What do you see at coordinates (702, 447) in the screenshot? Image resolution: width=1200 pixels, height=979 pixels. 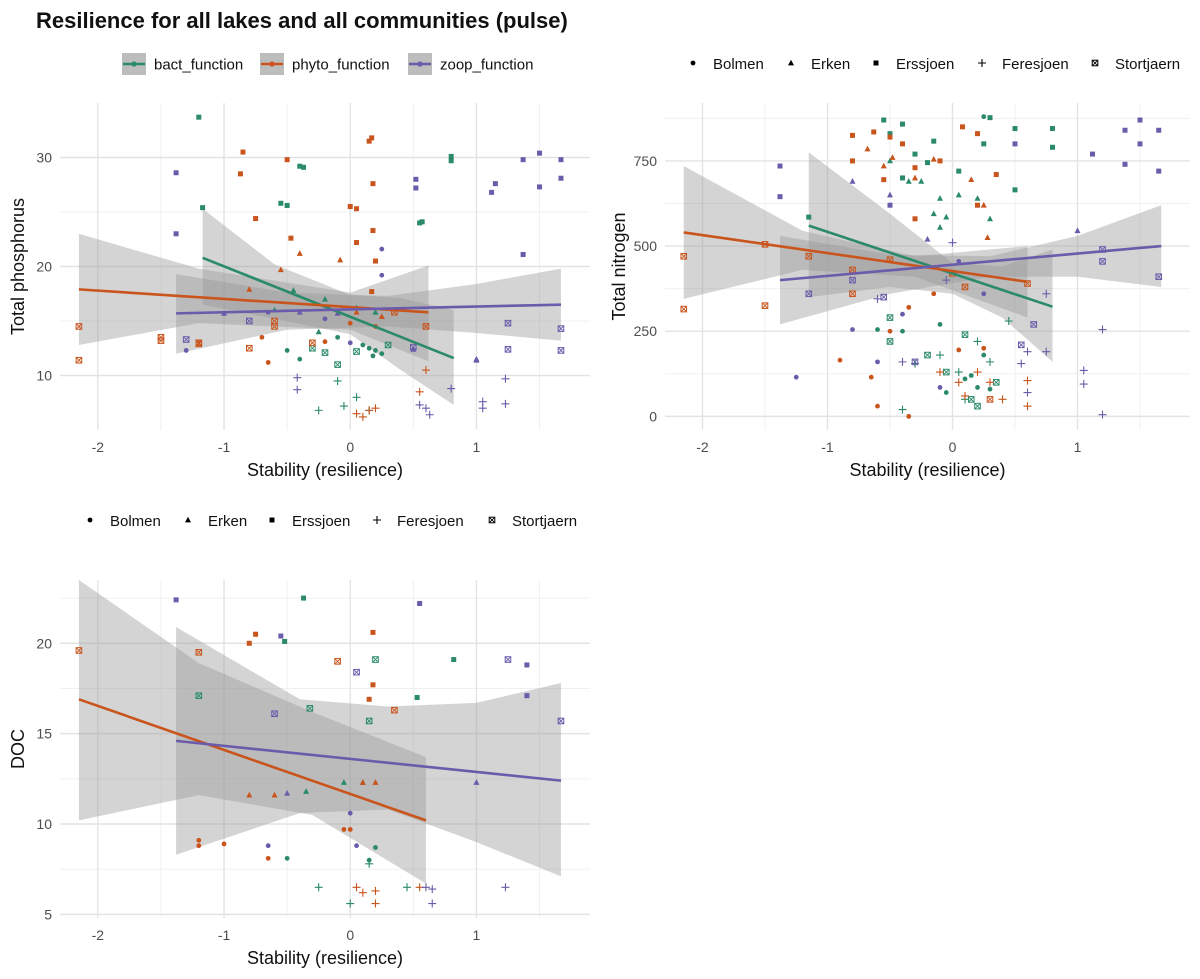 I see `x-tick-label: -2` at bounding box center [702, 447].